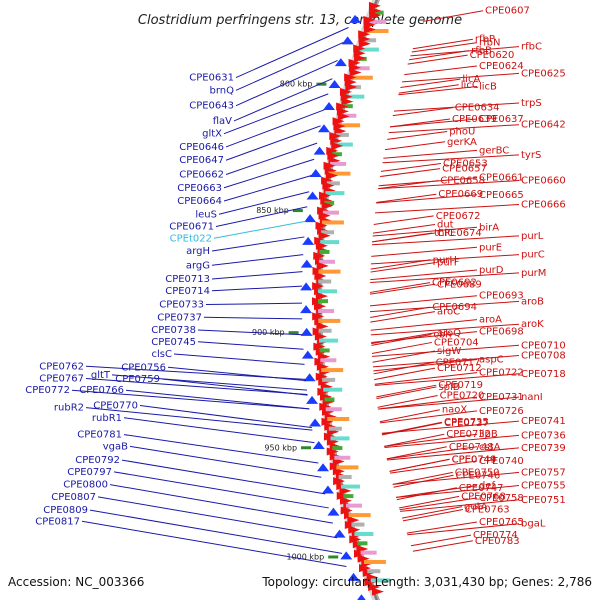 This screenshot has width=600, height=600. What do you see at coordinates (488, 87) in the screenshot?
I see `reverse-gene-label: licB` at bounding box center [488, 87].